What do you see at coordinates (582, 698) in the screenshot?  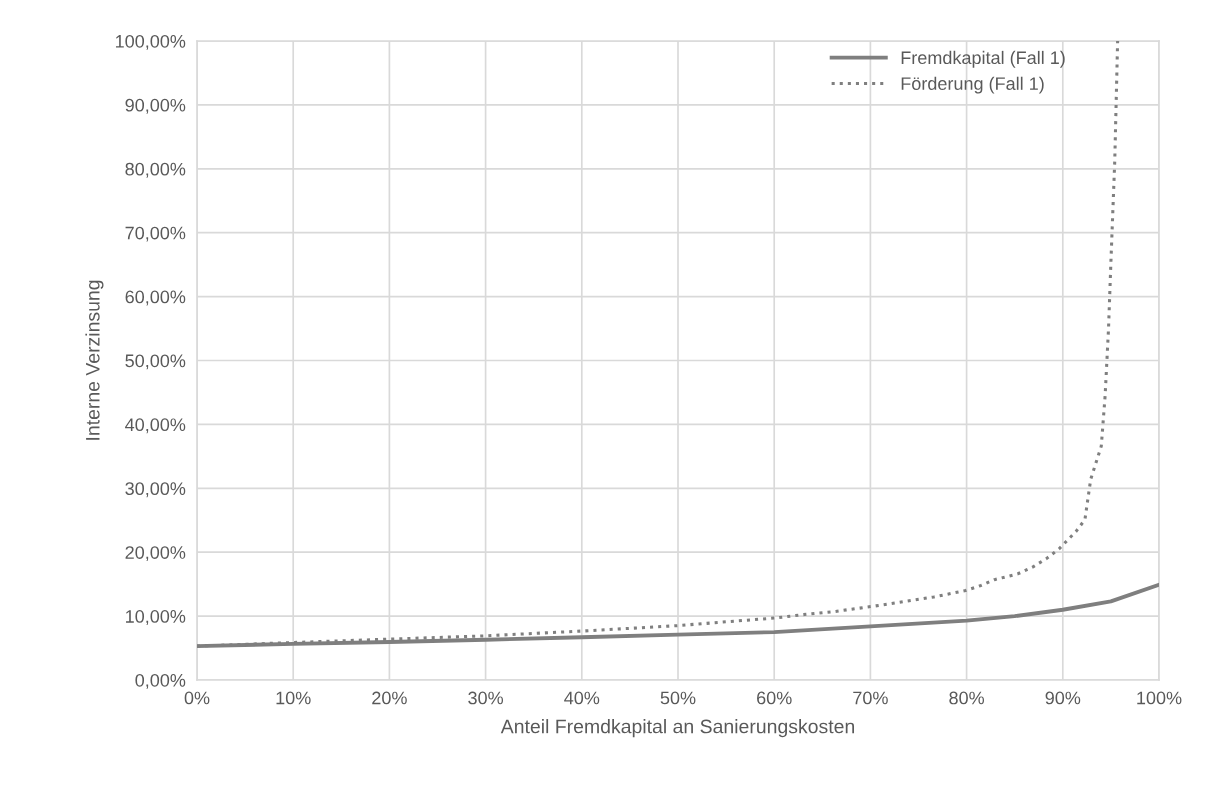 I see `x-tick-label: 40%` at bounding box center [582, 698].